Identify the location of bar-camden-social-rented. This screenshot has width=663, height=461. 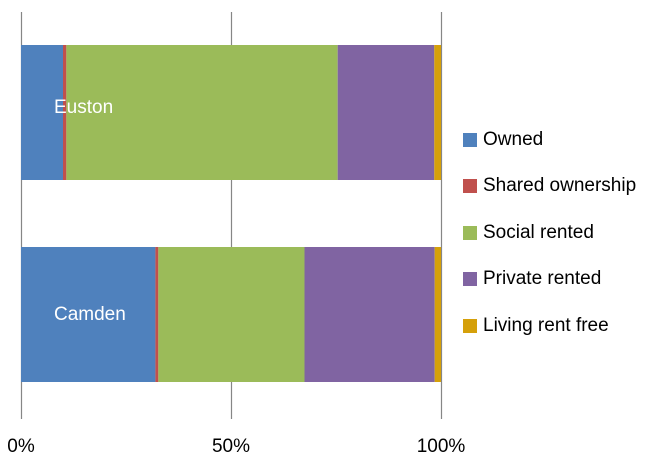
(231, 314).